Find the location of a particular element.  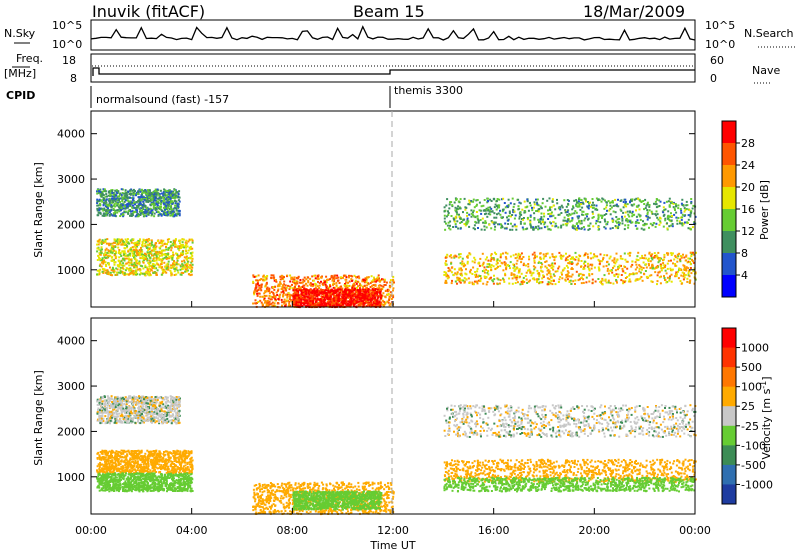

freq-label-2: [MHz] is located at coordinates (20, 73).